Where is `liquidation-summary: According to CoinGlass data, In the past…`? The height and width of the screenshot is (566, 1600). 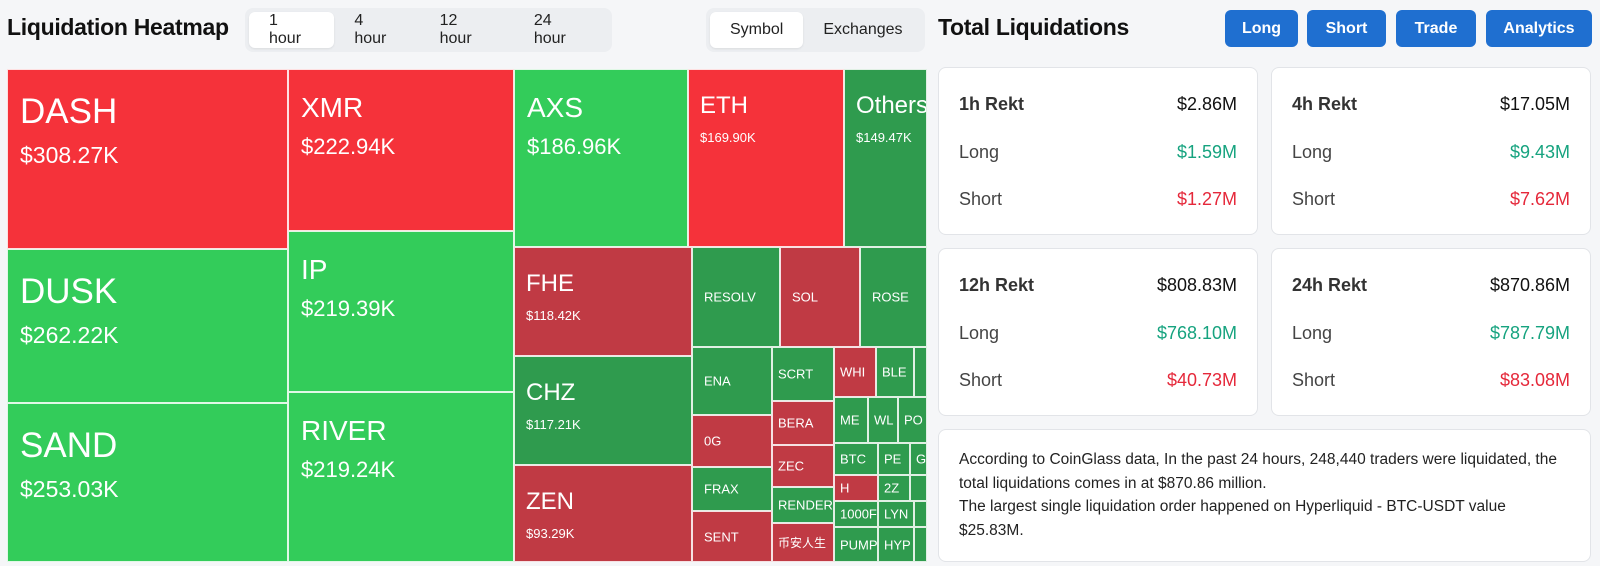 liquidation-summary: According to CoinGlass data, In the past… is located at coordinates (1264, 495).